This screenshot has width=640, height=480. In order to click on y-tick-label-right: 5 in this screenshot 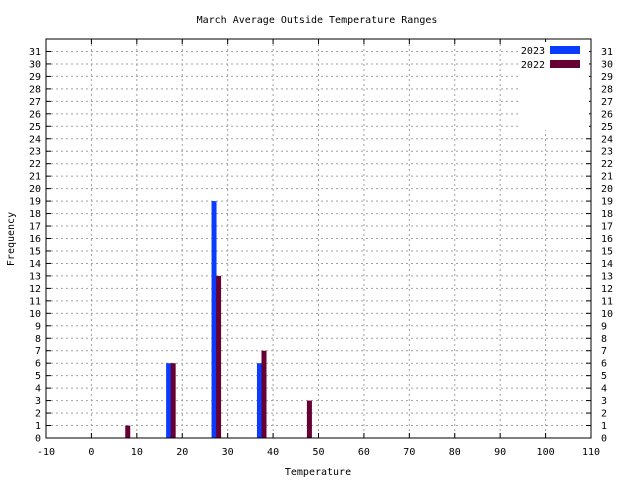, I will do `click(604, 376)`.